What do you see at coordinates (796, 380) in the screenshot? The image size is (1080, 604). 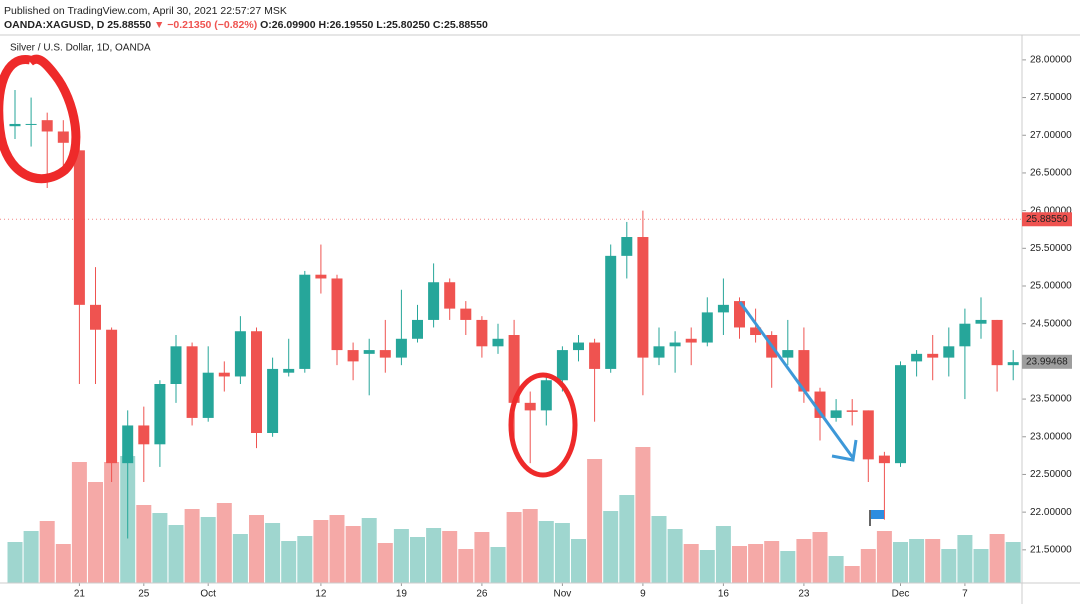 I see `arrow-line` at bounding box center [796, 380].